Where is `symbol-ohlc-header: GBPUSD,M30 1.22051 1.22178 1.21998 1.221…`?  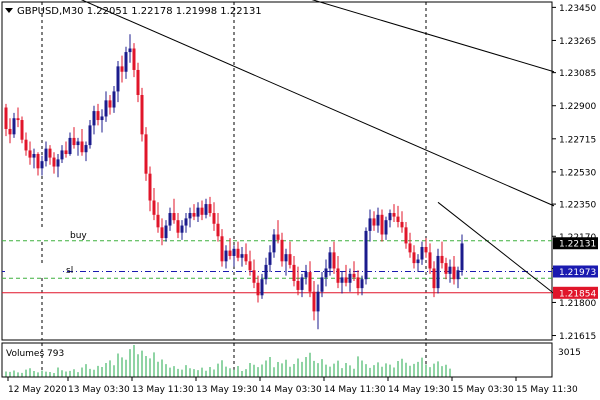 symbol-ohlc-header: GBPUSD,M30 1.22051 1.22178 1.21998 1.221… is located at coordinates (139, 11).